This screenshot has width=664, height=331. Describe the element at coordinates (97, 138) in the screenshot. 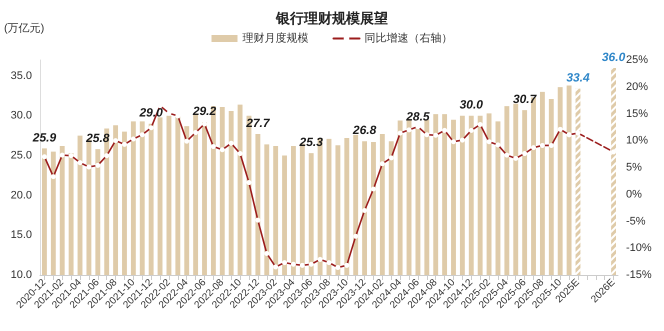

I see `data-label: 25.8` at that location.